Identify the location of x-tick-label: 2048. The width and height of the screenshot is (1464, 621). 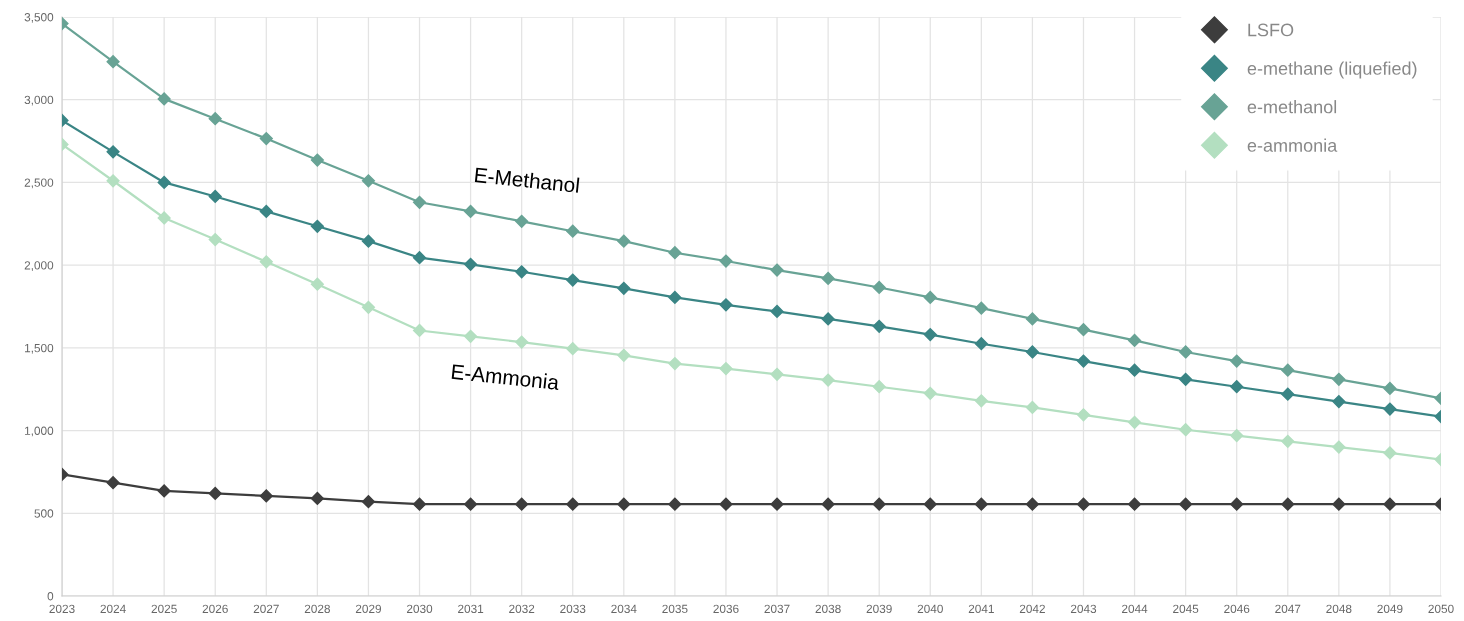
(1339, 608).